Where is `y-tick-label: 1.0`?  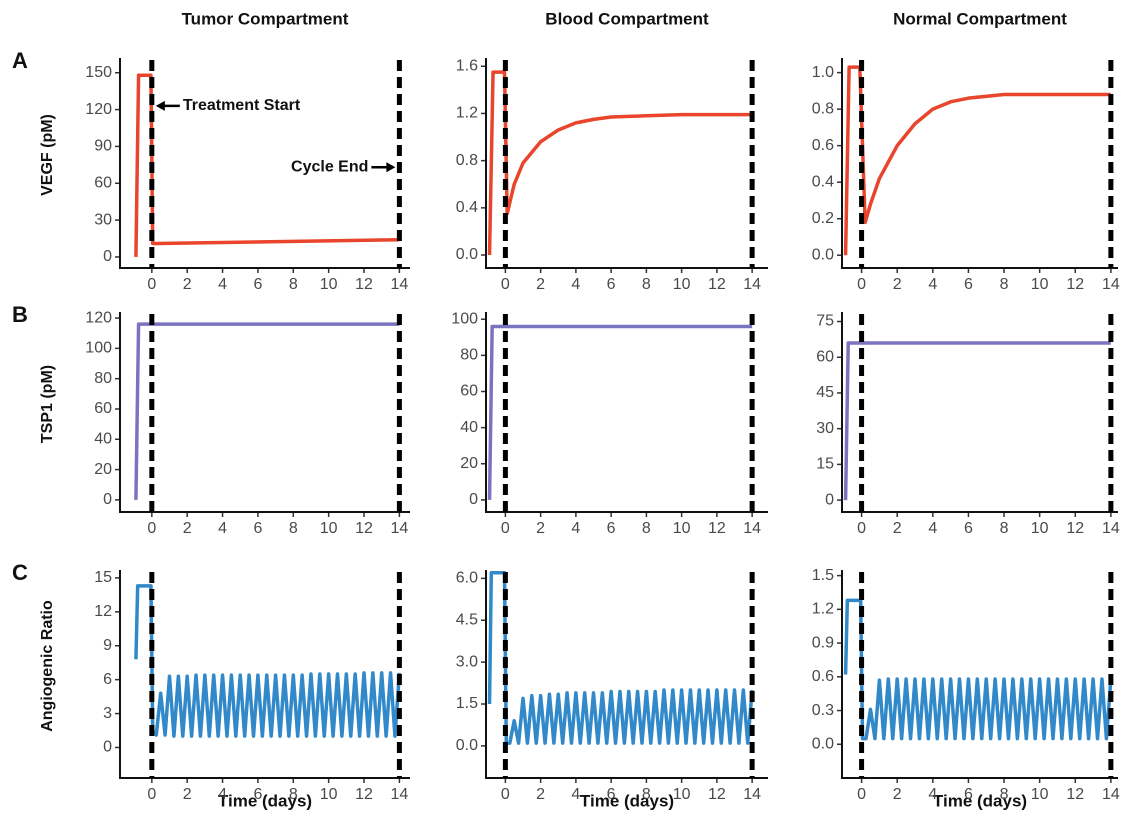 y-tick-label: 1.0 is located at coordinates (823, 72).